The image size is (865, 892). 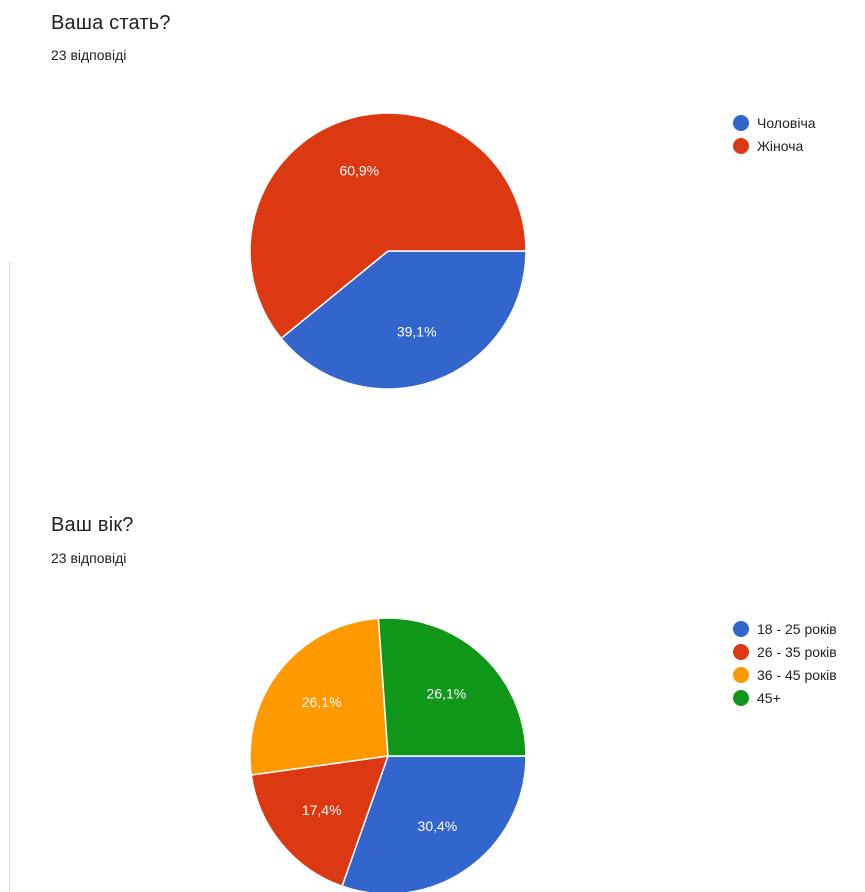 What do you see at coordinates (741, 145) in the screenshot?
I see `legend-swatch-female` at bounding box center [741, 145].